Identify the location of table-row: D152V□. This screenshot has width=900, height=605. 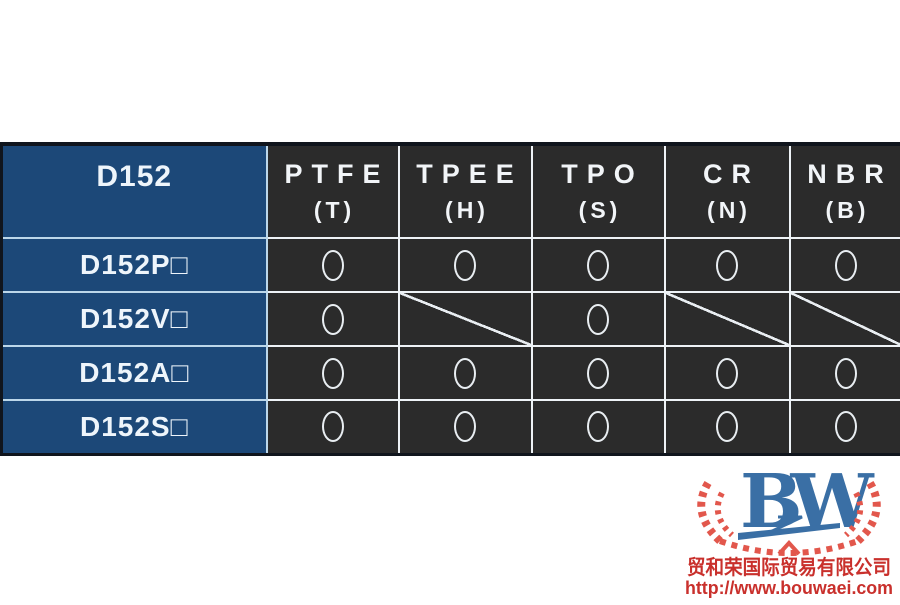
(451, 319).